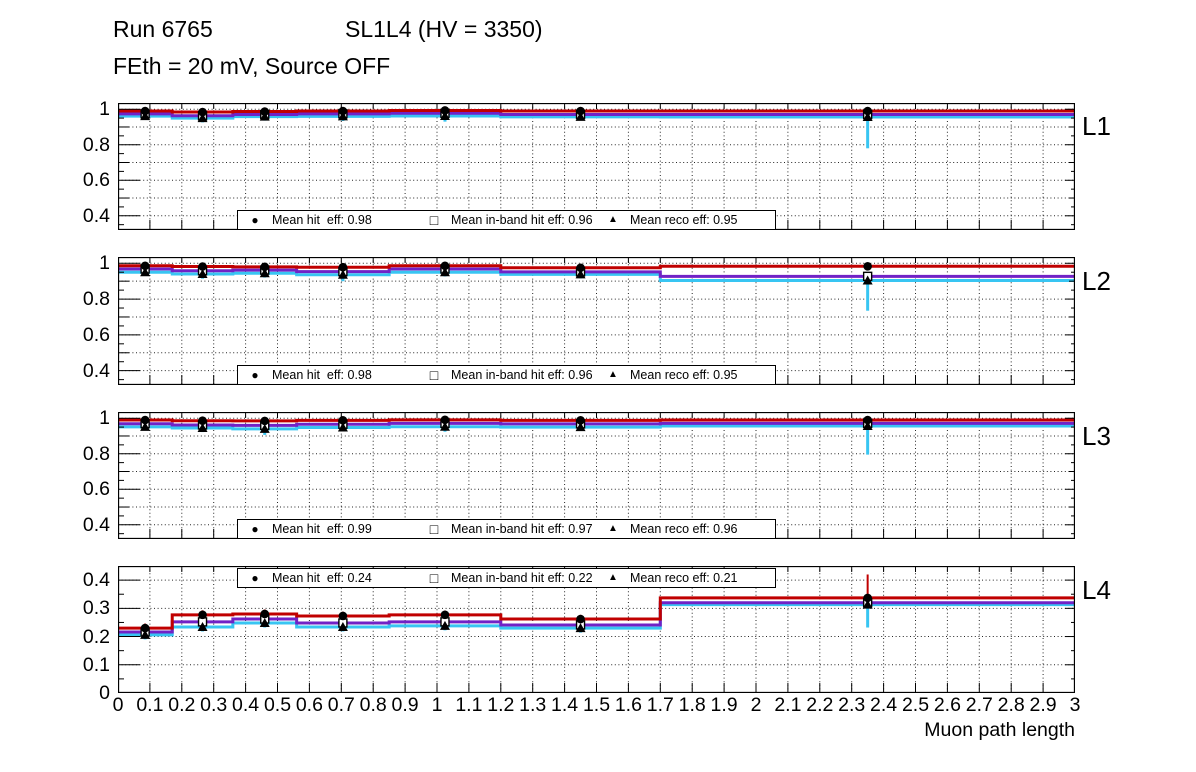 This screenshot has height=772, width=1196. What do you see at coordinates (522, 529) in the screenshot?
I see `legend-label: Mean in-band hit eff: 0.97` at bounding box center [522, 529].